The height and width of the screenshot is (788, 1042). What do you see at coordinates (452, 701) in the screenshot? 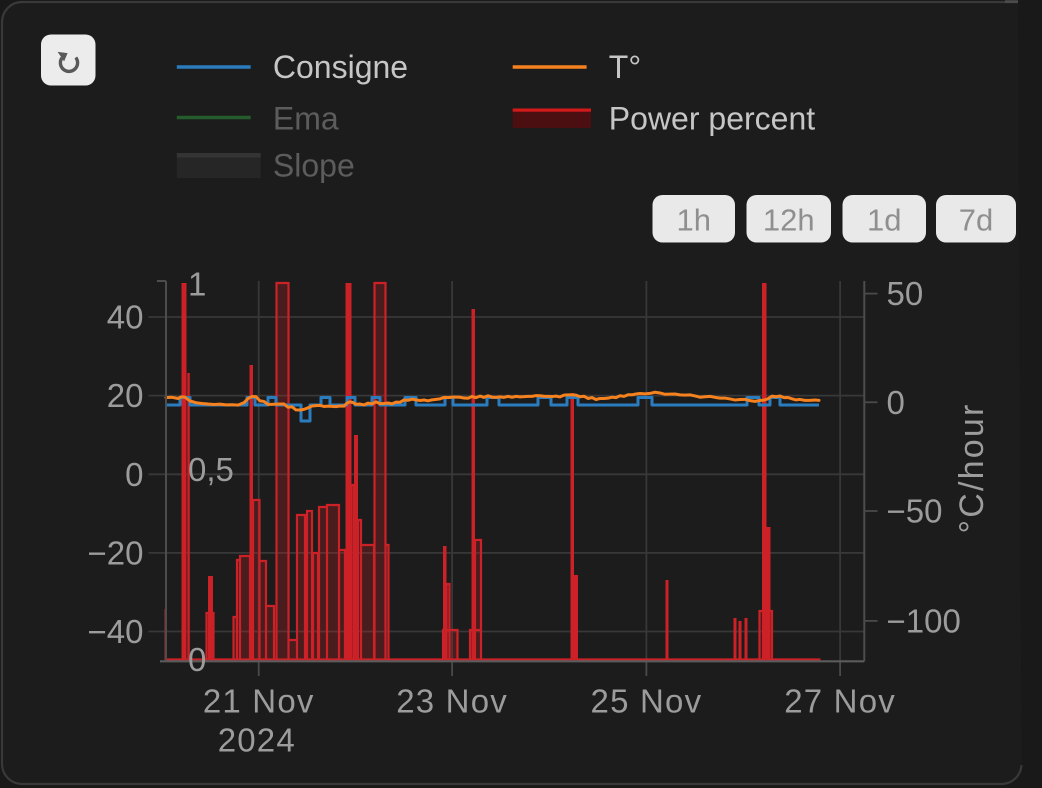
I see `svg-text: 23 Nov` at bounding box center [452, 701].